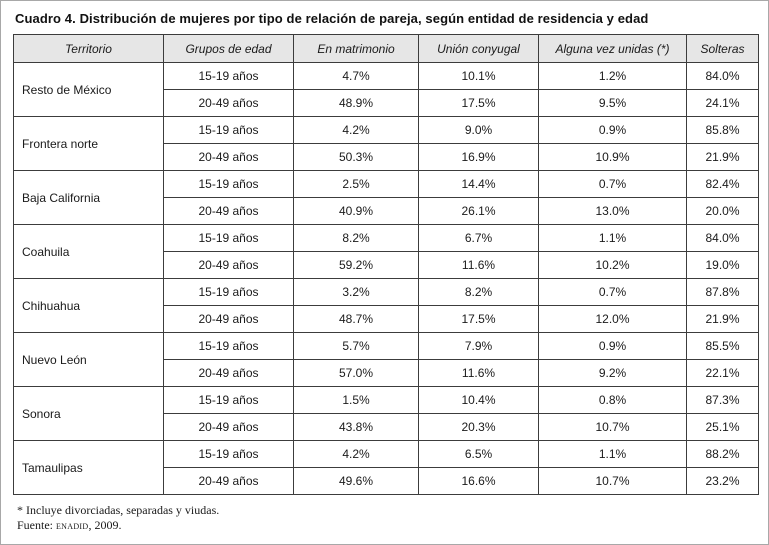 The height and width of the screenshot is (545, 769). What do you see at coordinates (88, 197) in the screenshot?
I see `territory-cell: Baja California` at bounding box center [88, 197].